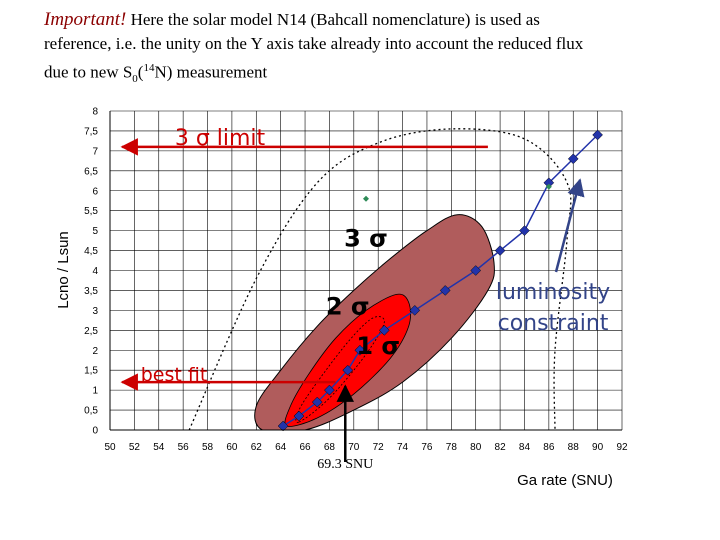 The width and height of the screenshot is (720, 540). I want to click on y-tick-label-4: 2, so click(95, 351).